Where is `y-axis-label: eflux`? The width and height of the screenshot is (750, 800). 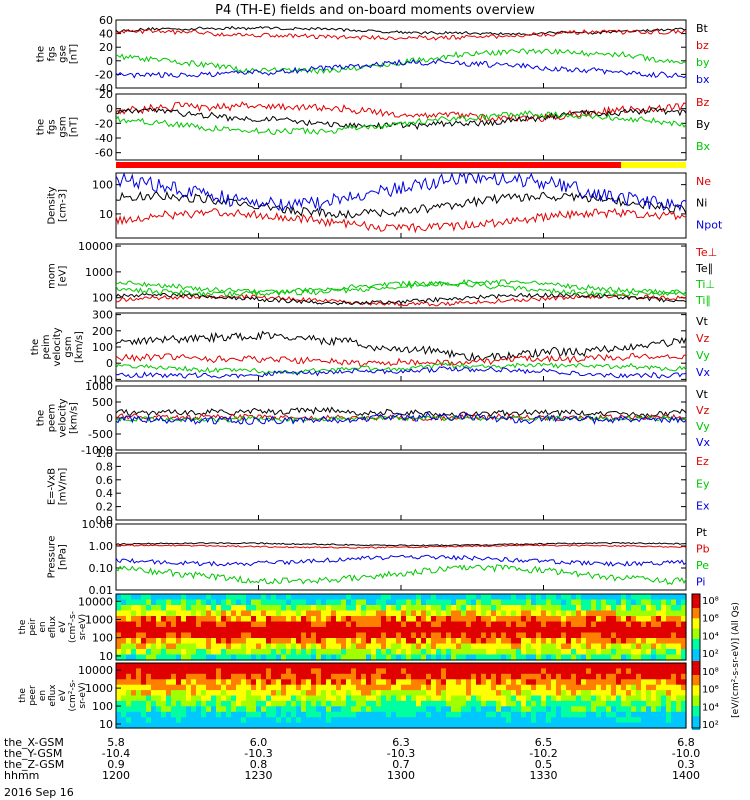
y-axis-label: eflux is located at coordinates (53, 626).